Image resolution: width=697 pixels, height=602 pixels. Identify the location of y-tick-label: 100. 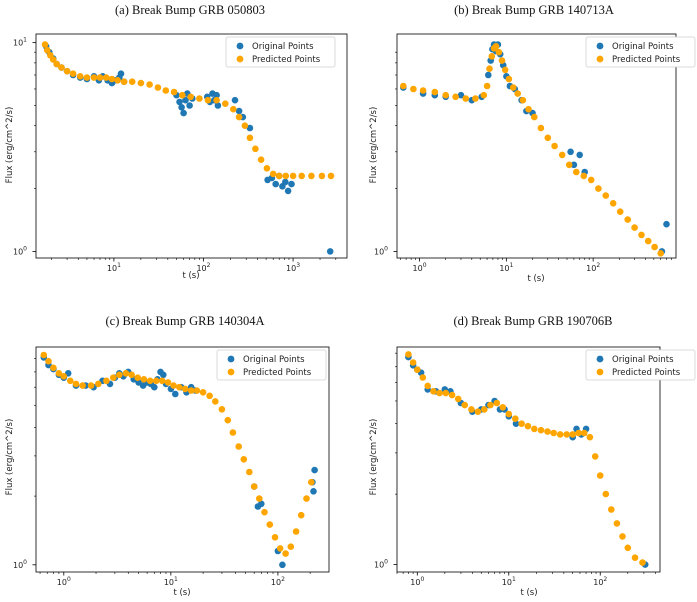
(381, 564).